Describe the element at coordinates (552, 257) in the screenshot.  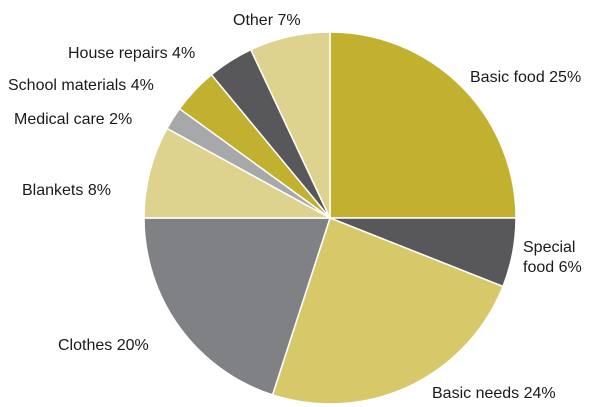
I see `pie-slice-label-1: Special food 6%` at that location.